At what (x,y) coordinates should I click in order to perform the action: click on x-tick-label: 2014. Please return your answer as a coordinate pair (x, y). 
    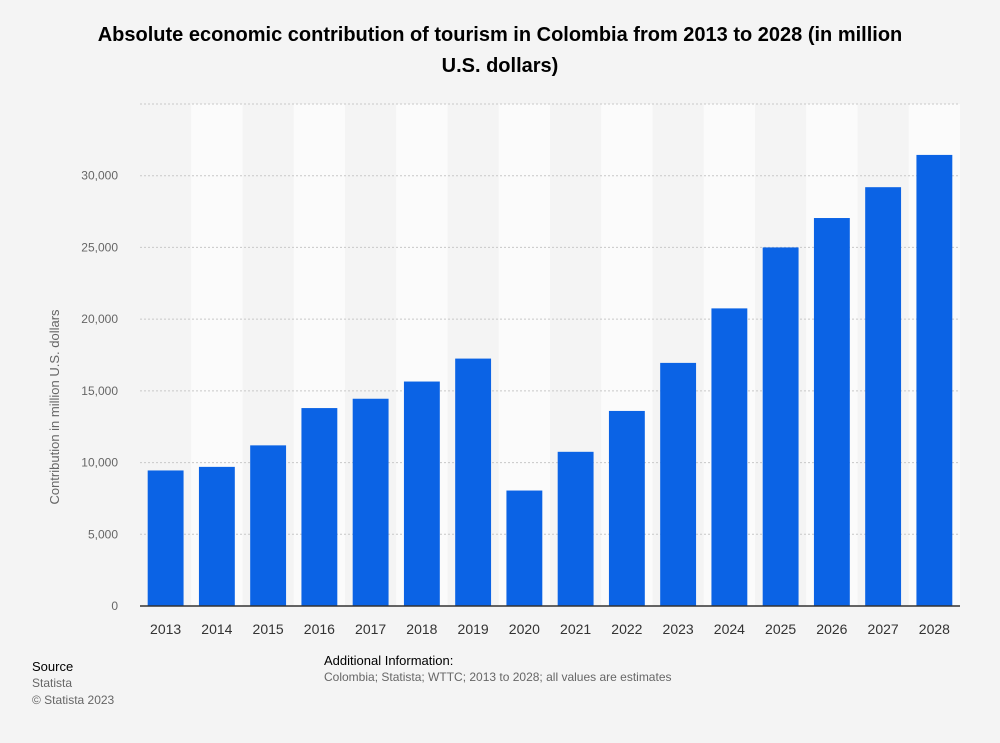
    Looking at the image, I should click on (216, 629).